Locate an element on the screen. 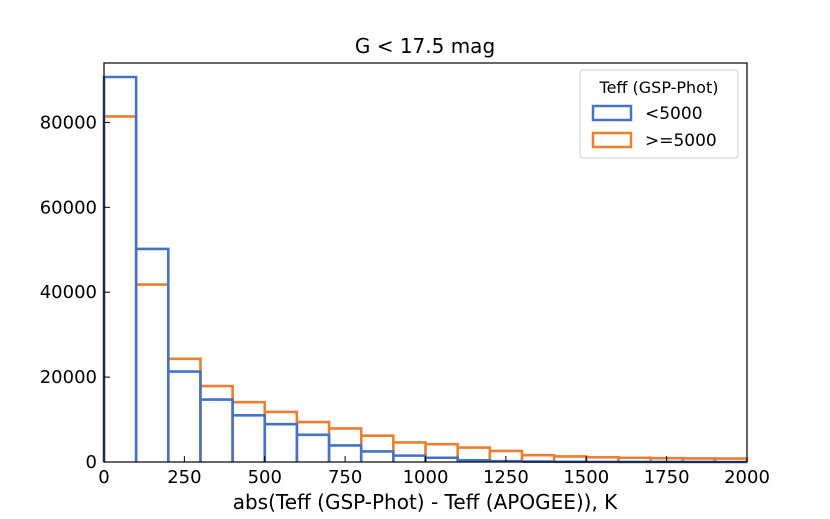 Image resolution: width=830 pixels, height=519 pixels. y-tick-label: 20000 is located at coordinates (68, 377).